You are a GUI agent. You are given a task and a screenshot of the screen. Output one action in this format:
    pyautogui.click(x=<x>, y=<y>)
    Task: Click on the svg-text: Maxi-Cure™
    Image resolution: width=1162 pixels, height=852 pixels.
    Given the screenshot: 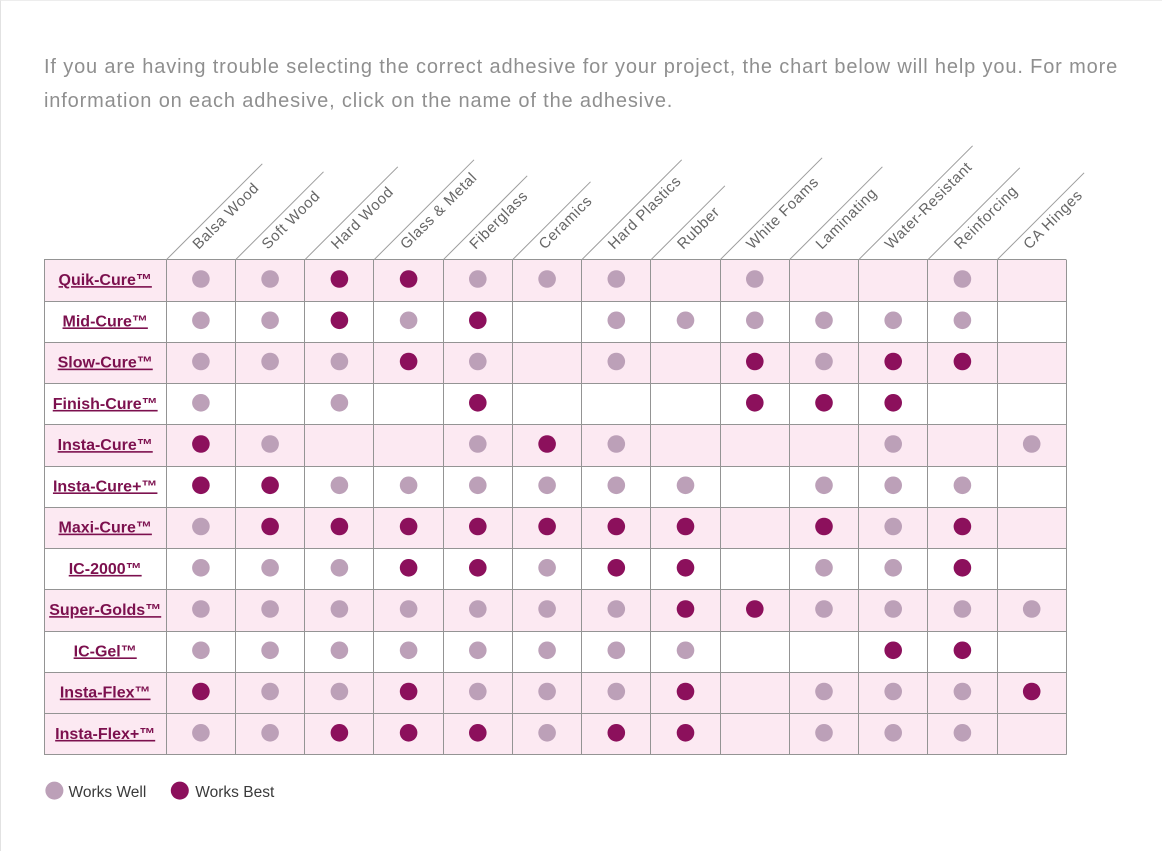 What is the action you would take?
    pyautogui.click(x=105, y=528)
    